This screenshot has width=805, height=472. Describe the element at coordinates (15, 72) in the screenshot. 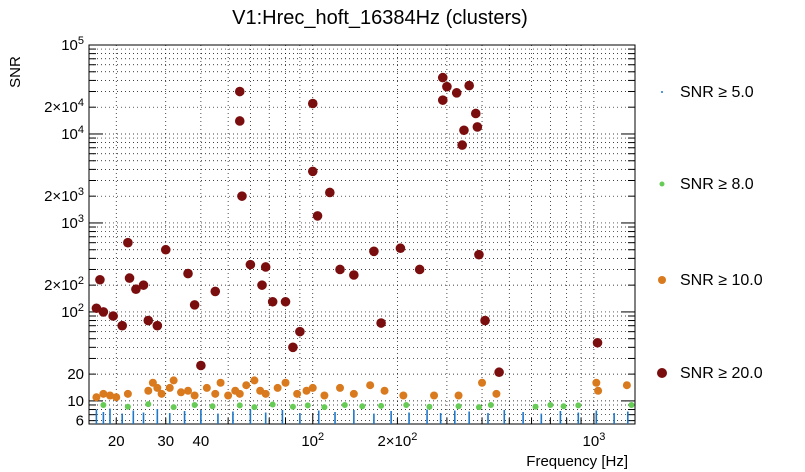

I see `y-axis-label: SNR` at that location.